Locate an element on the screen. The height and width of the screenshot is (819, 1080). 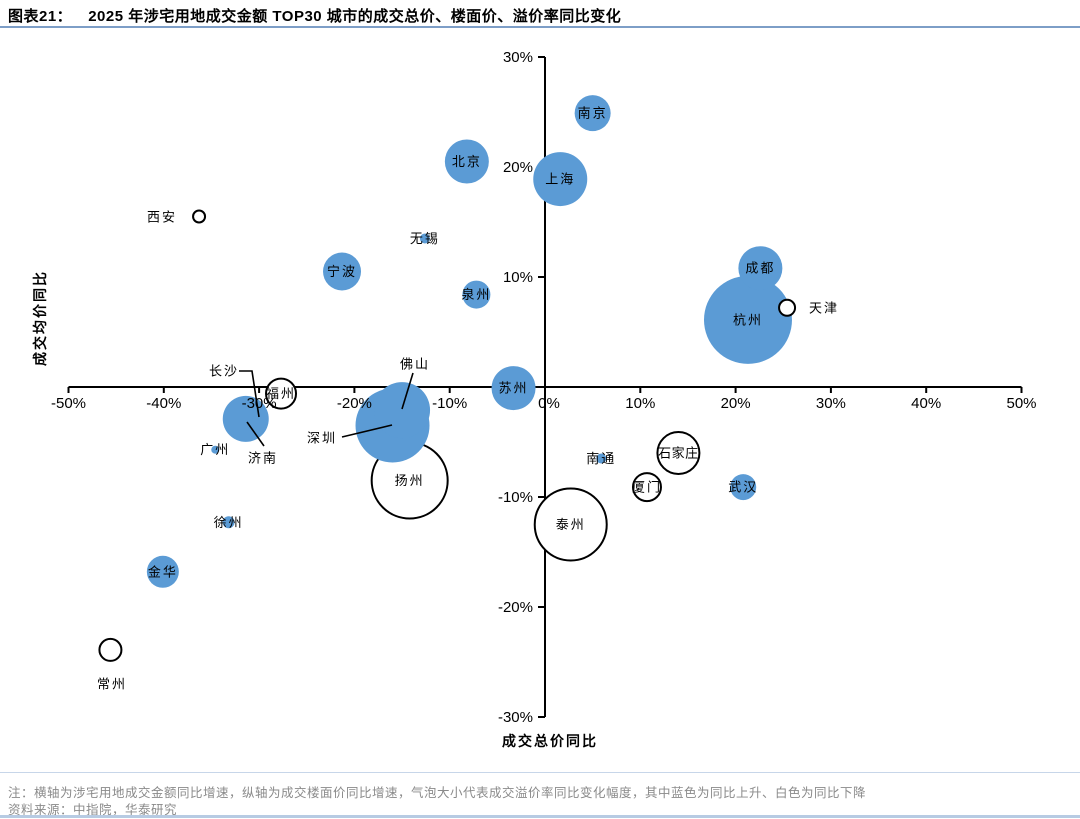
city-label: 西安 is located at coordinates (162, 218).